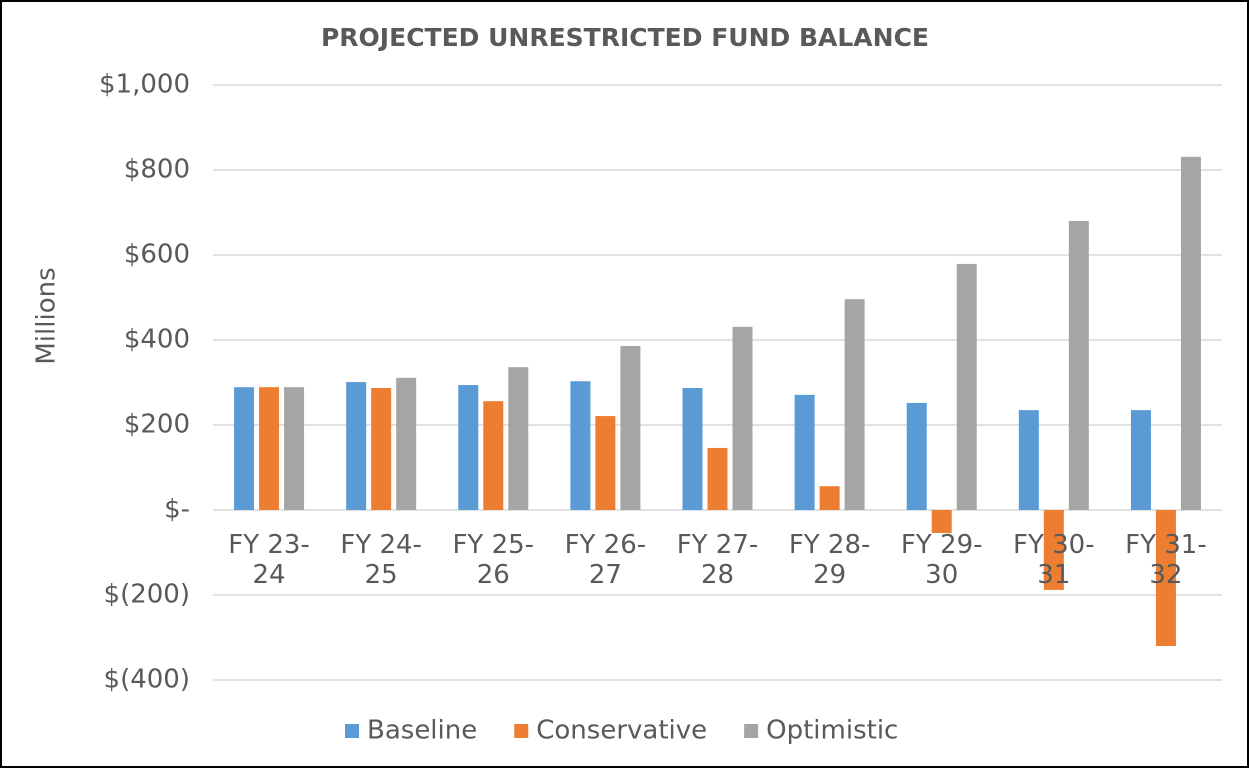 The height and width of the screenshot is (768, 1249). I want to click on y-tick-label: $200, so click(157, 425).